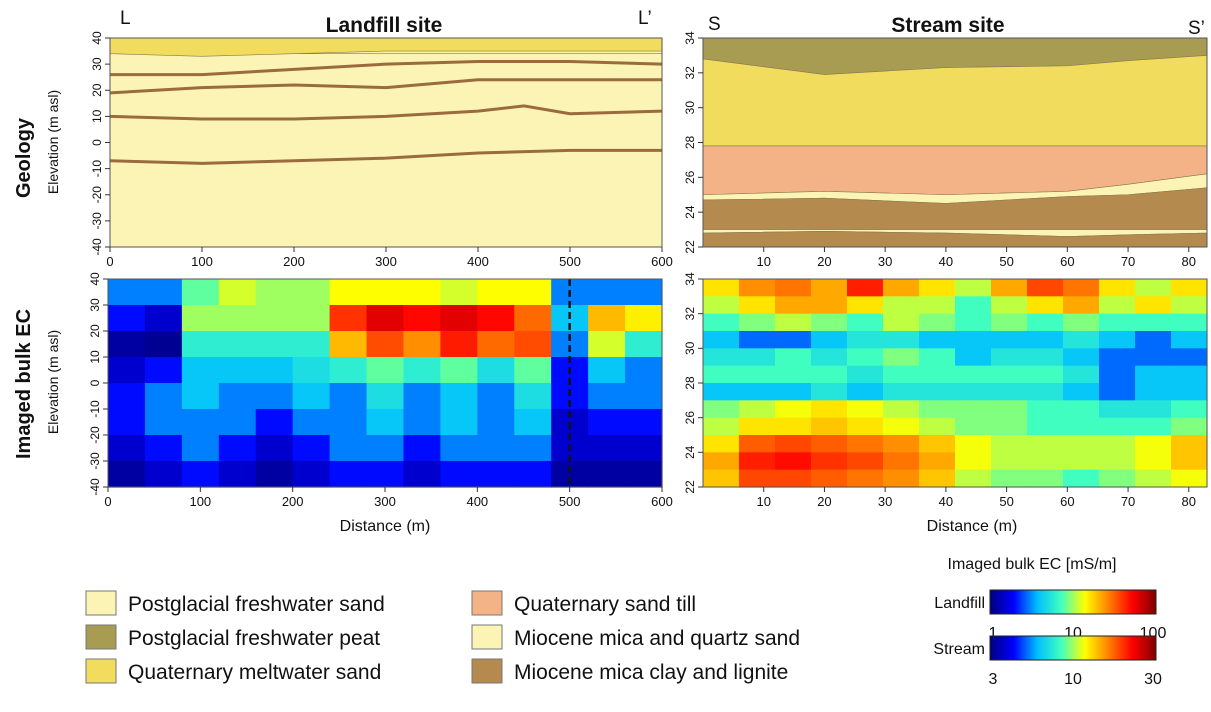 The height and width of the screenshot is (712, 1211). What do you see at coordinates (885, 501) in the screenshot?
I see `x-tick-label: 30` at bounding box center [885, 501].